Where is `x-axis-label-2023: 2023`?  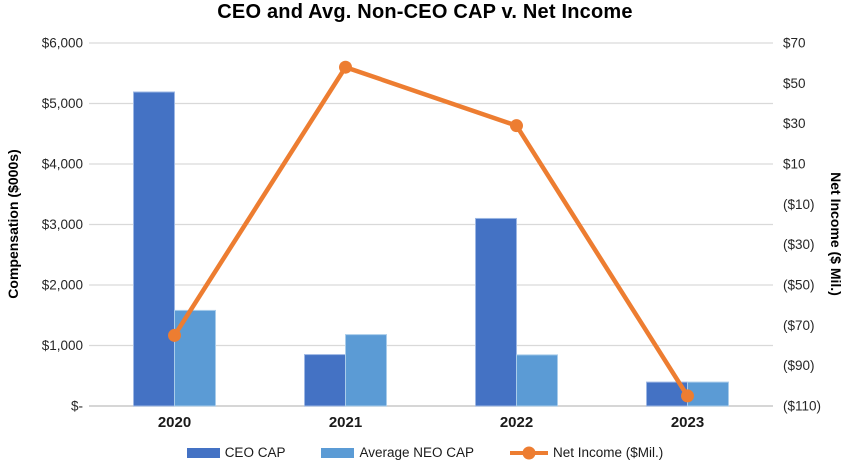
x-axis-label-2023: 2023 is located at coordinates (687, 422).